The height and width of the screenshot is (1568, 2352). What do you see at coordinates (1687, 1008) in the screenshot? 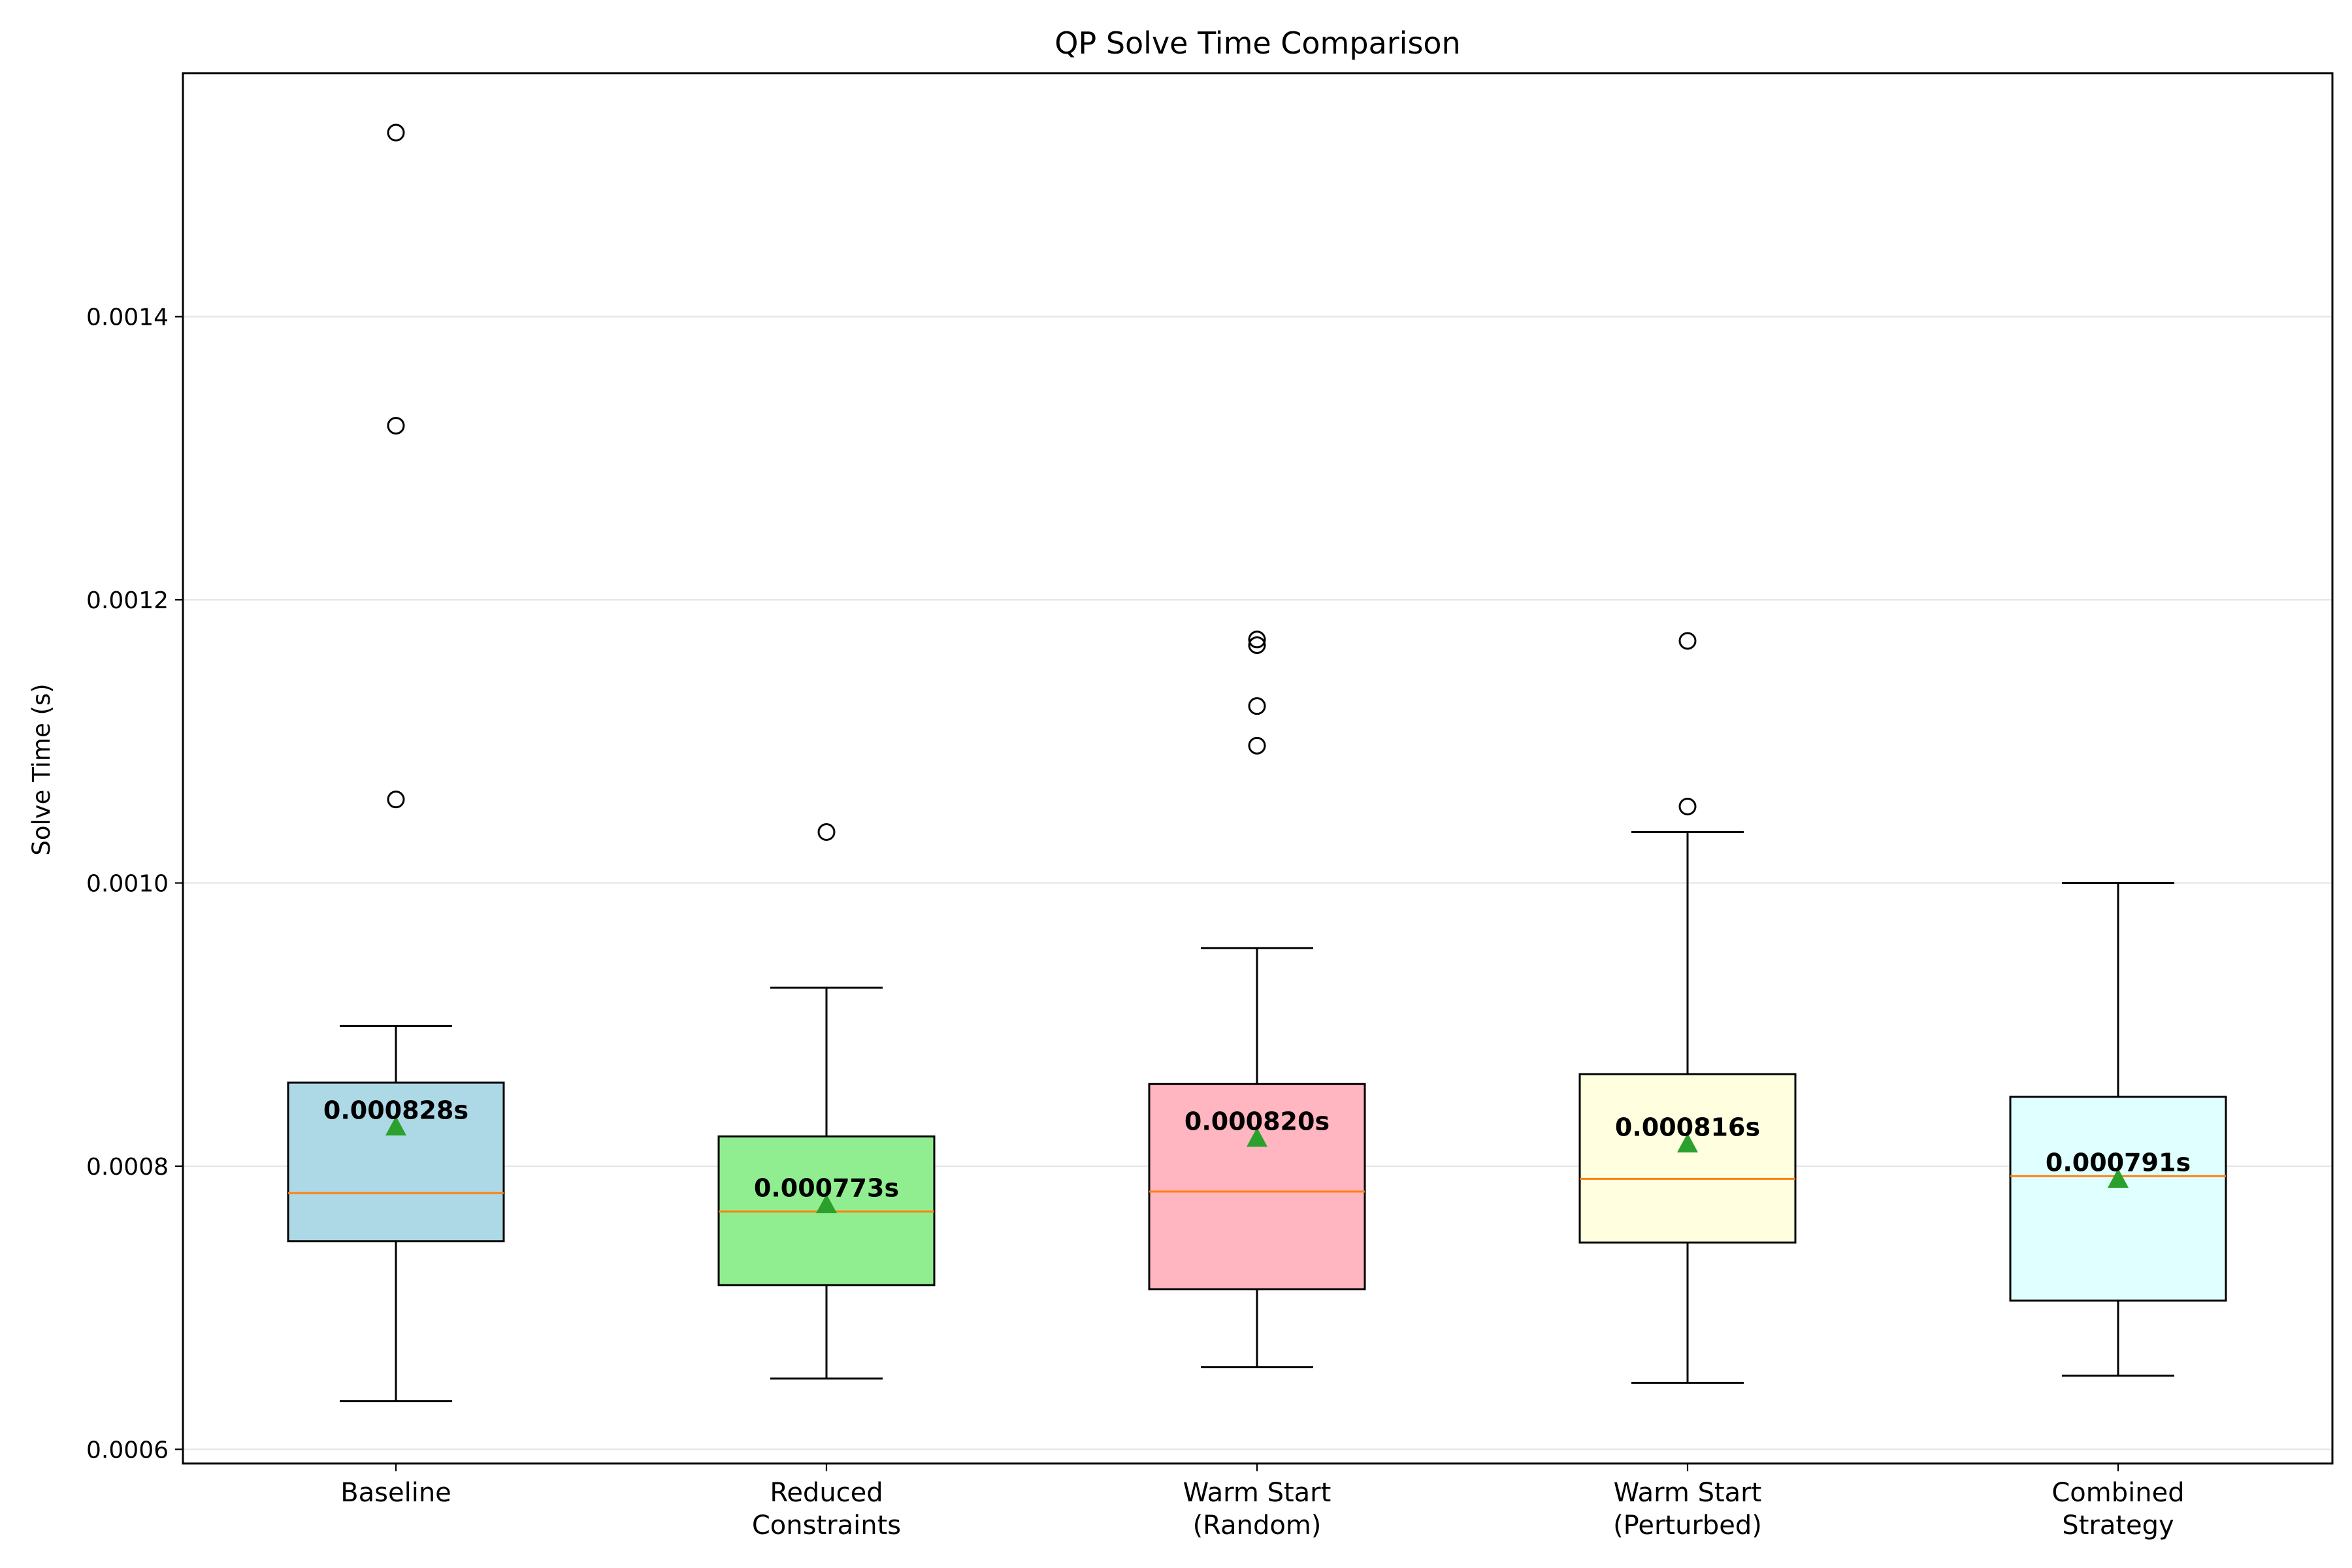
I see `box-group: 0.000816s` at bounding box center [1687, 1008].